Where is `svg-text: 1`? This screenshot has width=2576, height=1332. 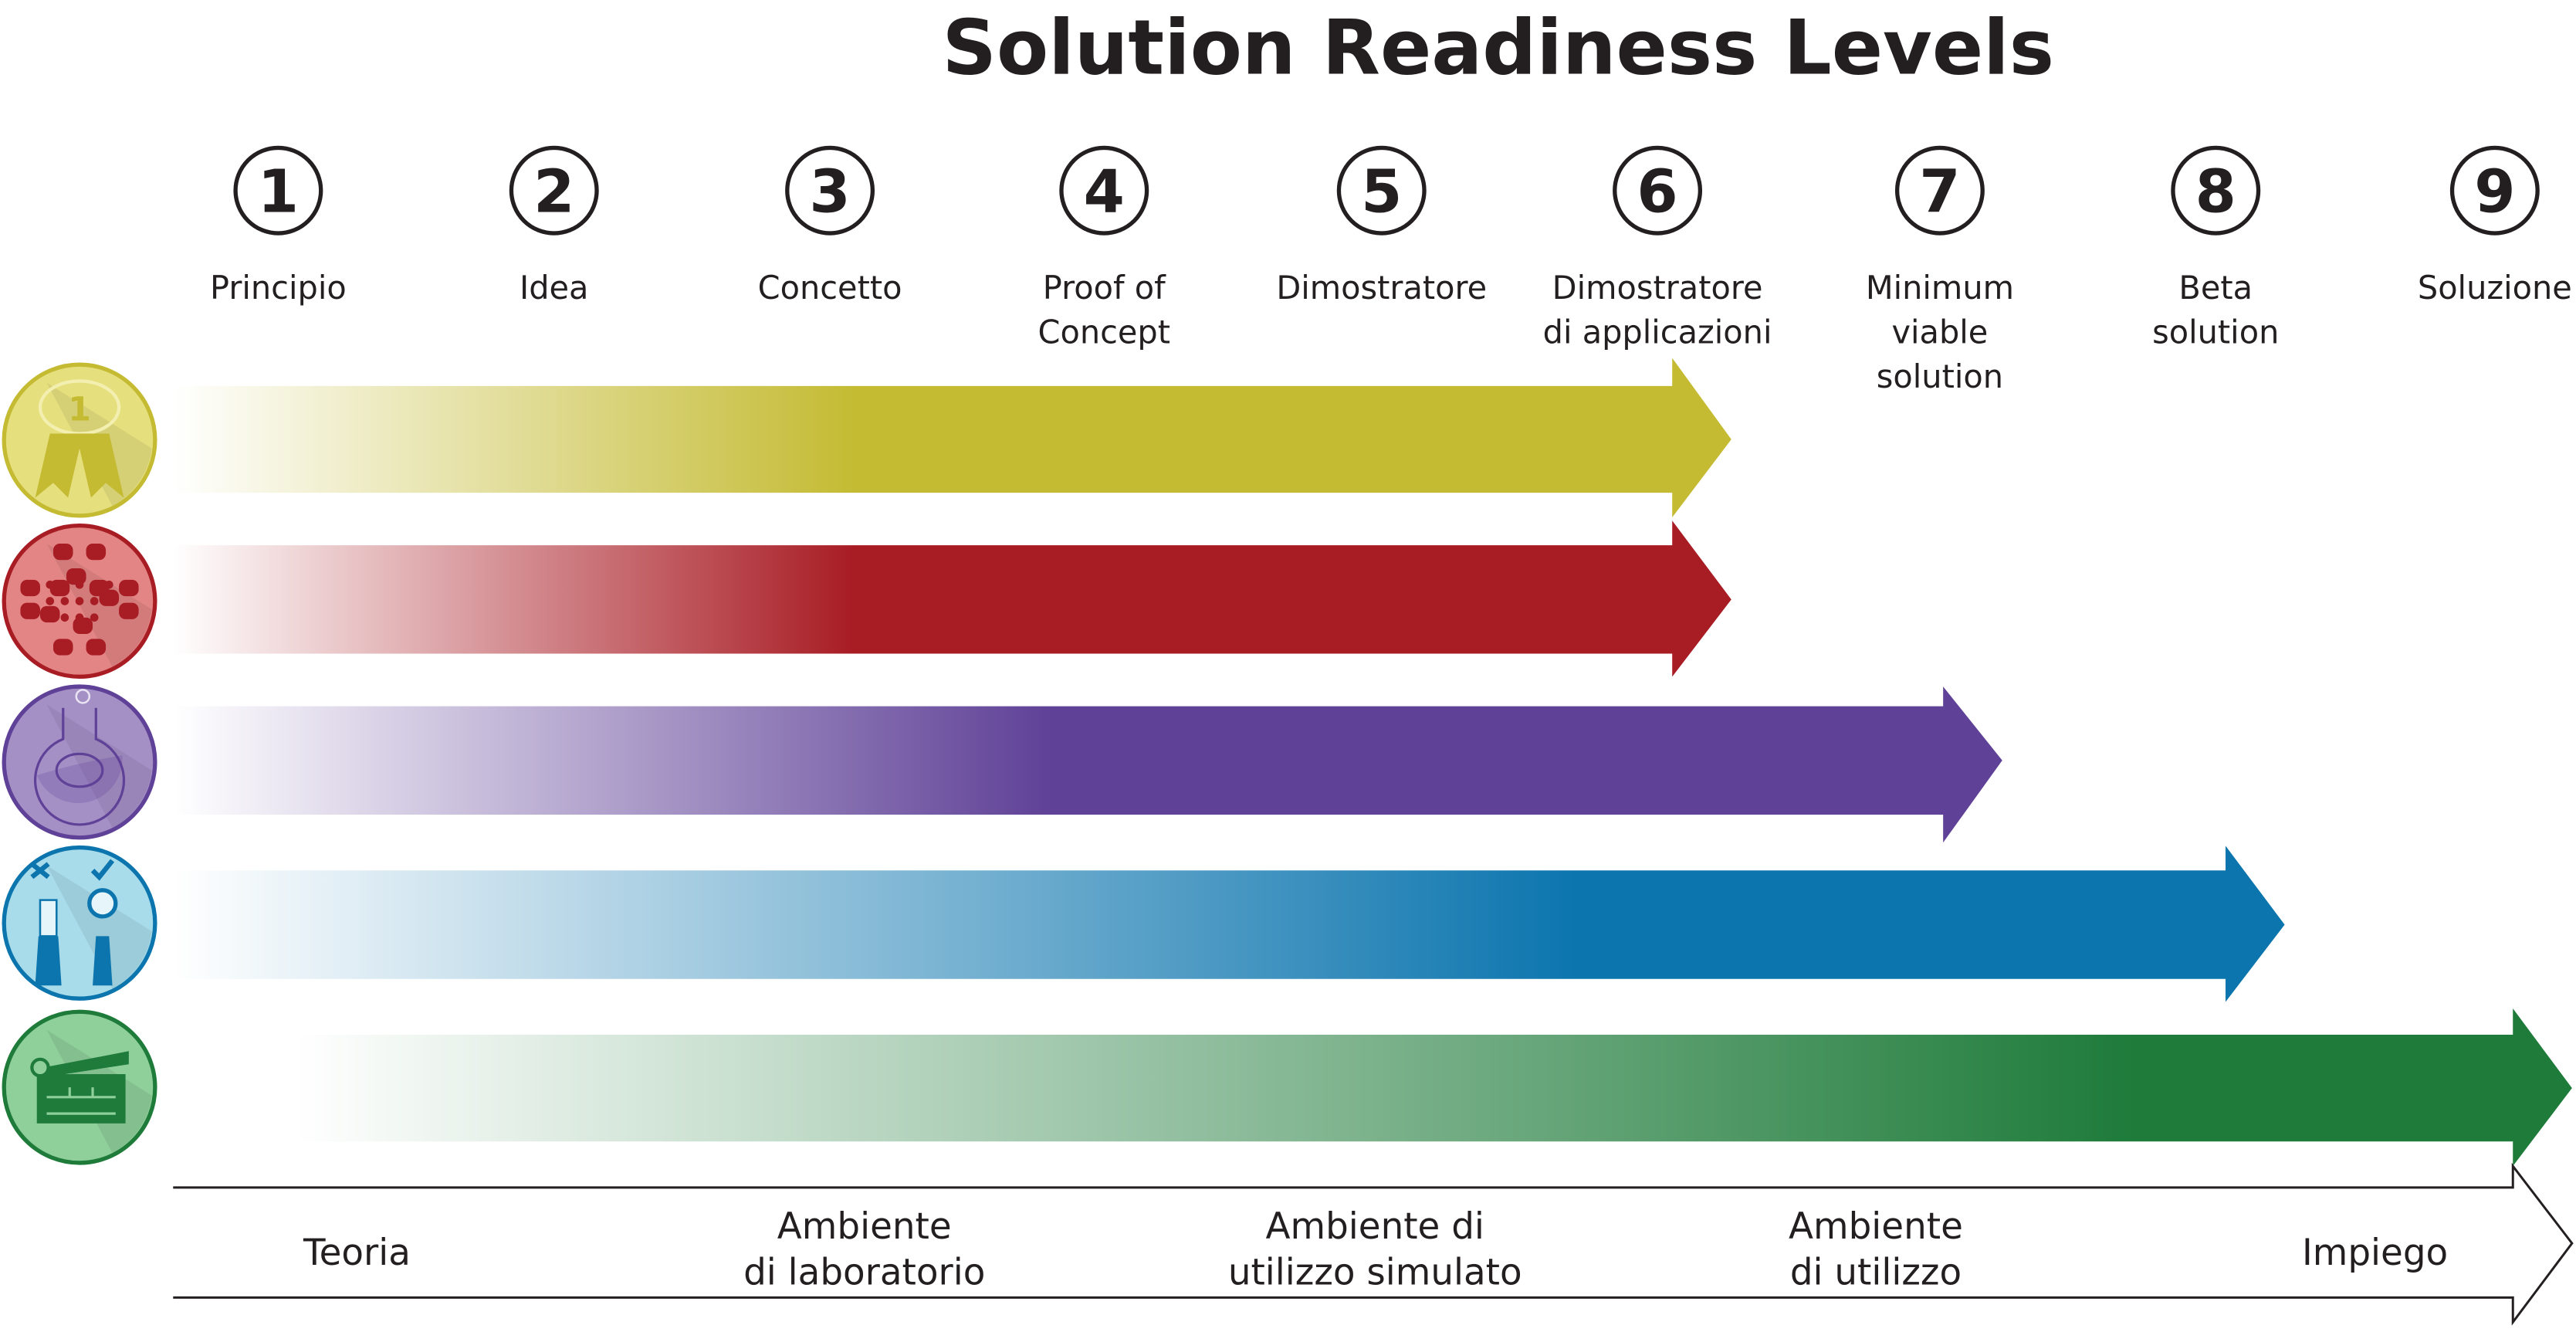 svg-text: 1 is located at coordinates (79, 410).